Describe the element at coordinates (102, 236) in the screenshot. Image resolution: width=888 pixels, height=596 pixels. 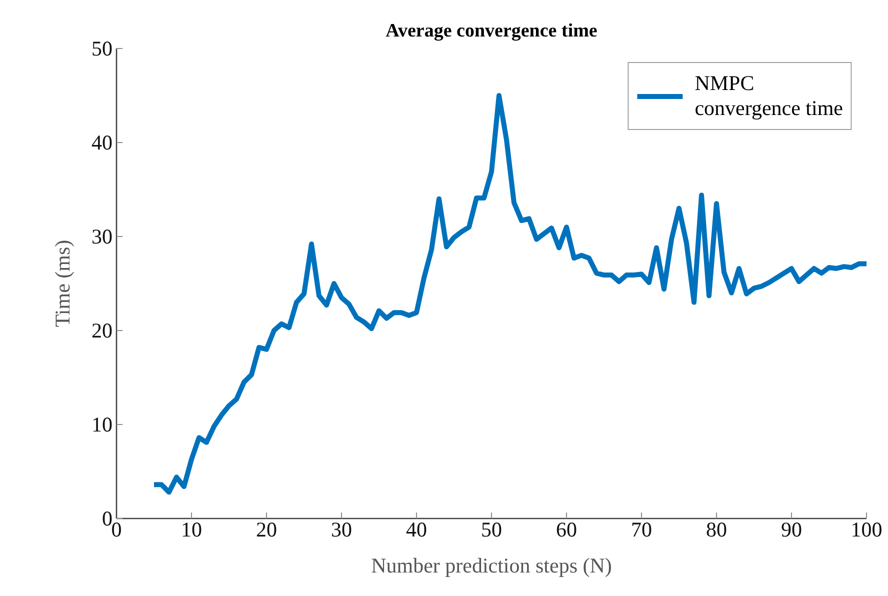
I see `y-tick-label: 30` at that location.